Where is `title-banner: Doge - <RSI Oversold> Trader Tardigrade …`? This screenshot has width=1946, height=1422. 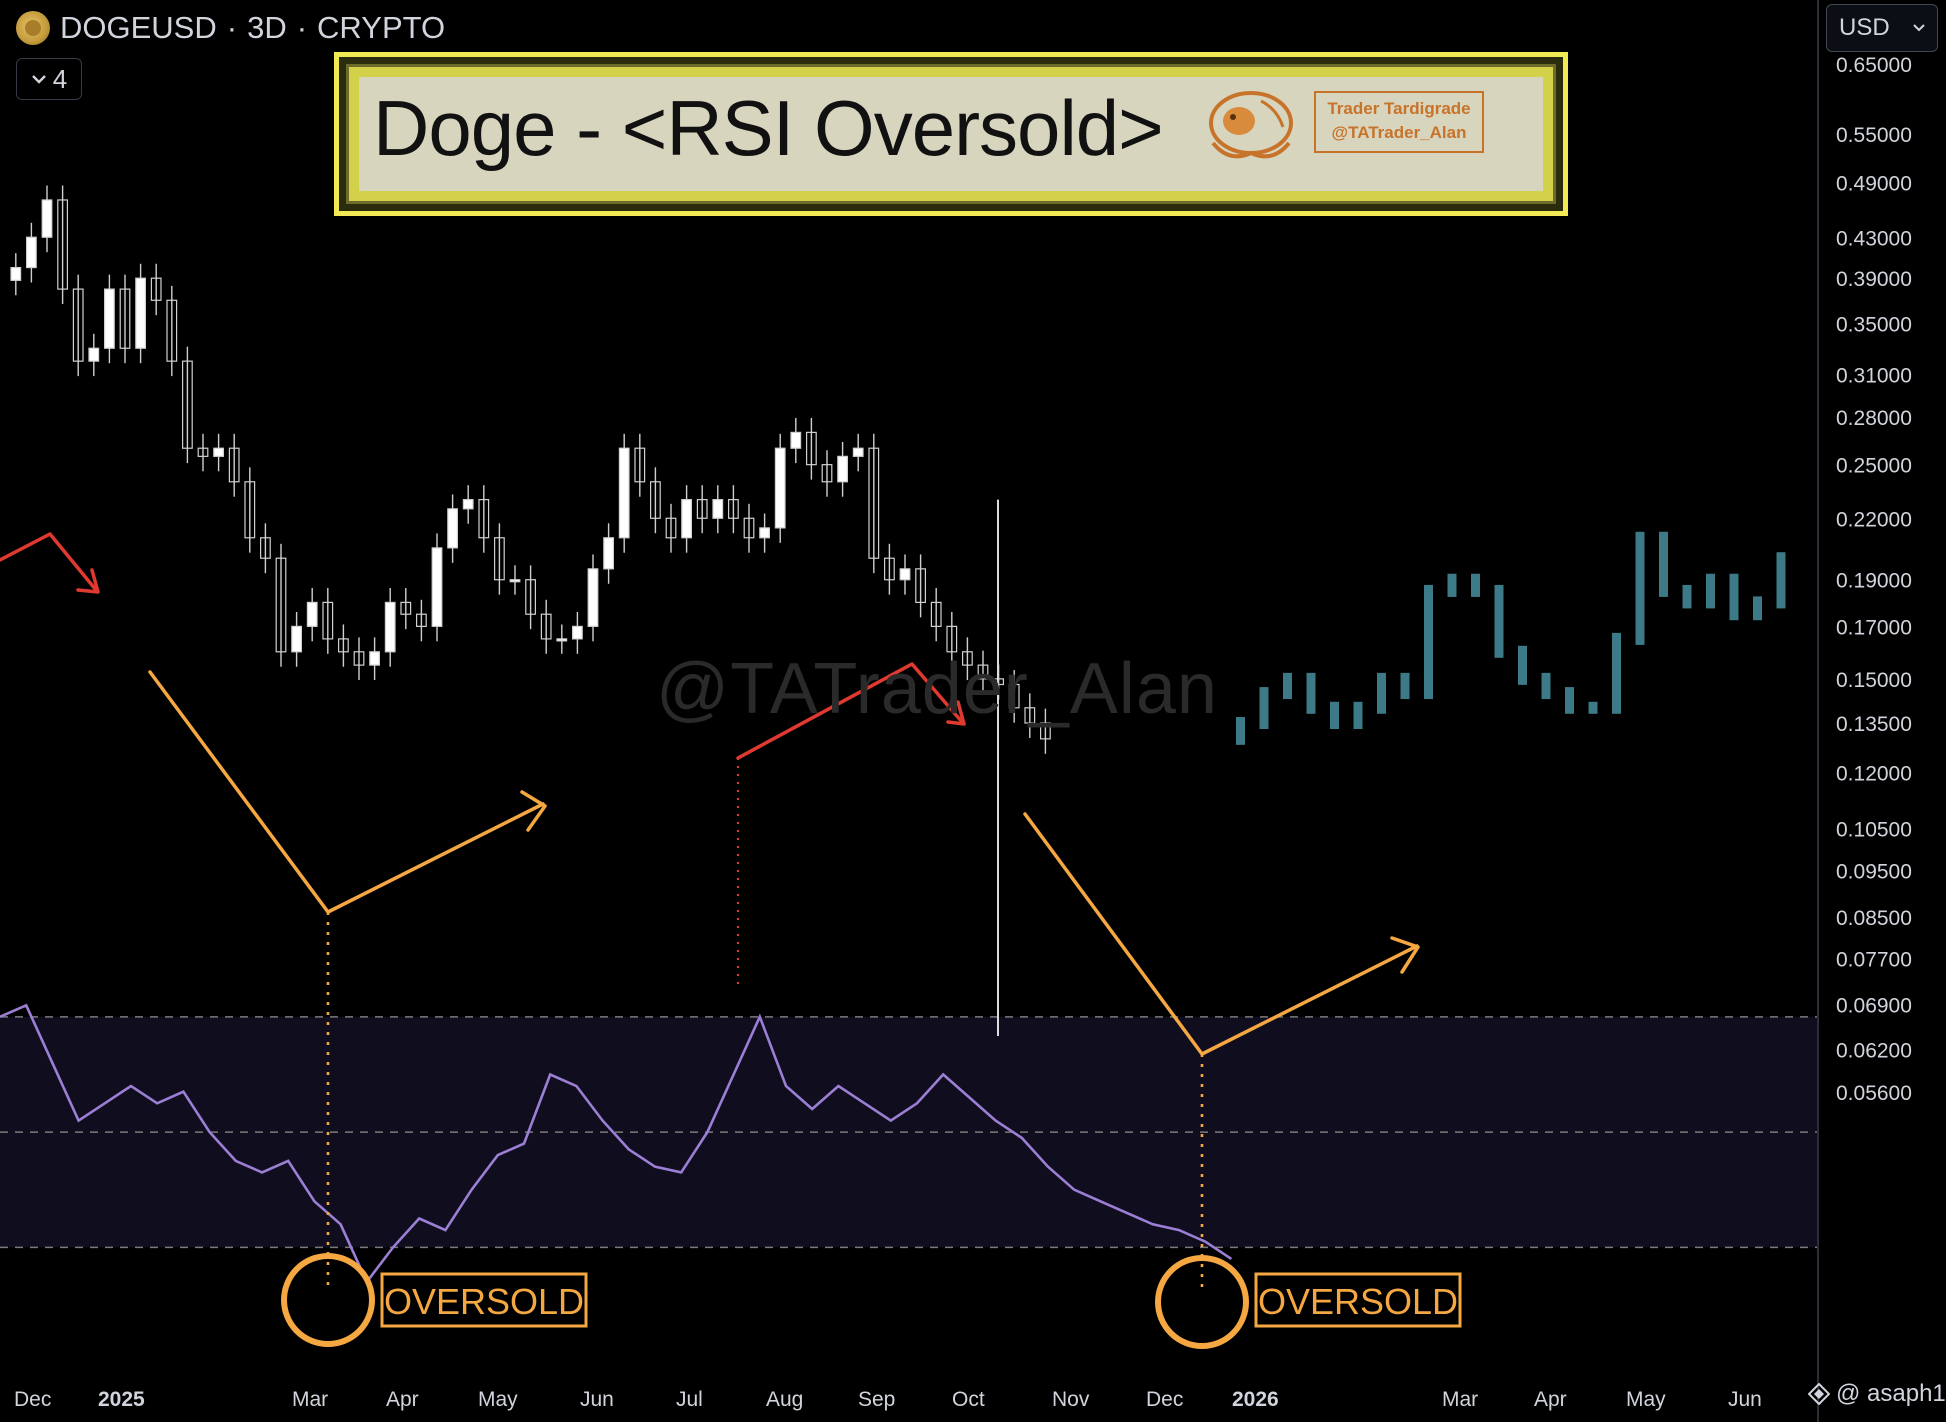 title-banner: Doge - <RSI Oversold> Trader Tardigrade … is located at coordinates (951, 134).